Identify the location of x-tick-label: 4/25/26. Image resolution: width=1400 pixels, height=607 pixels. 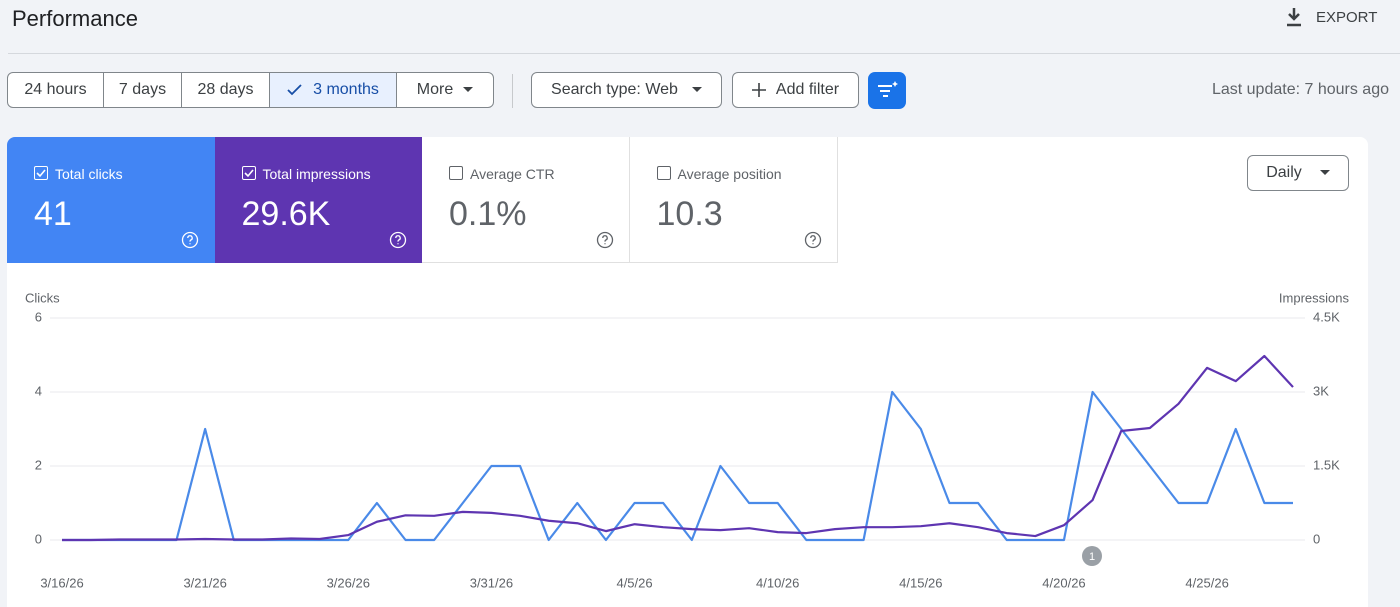
(1206, 582).